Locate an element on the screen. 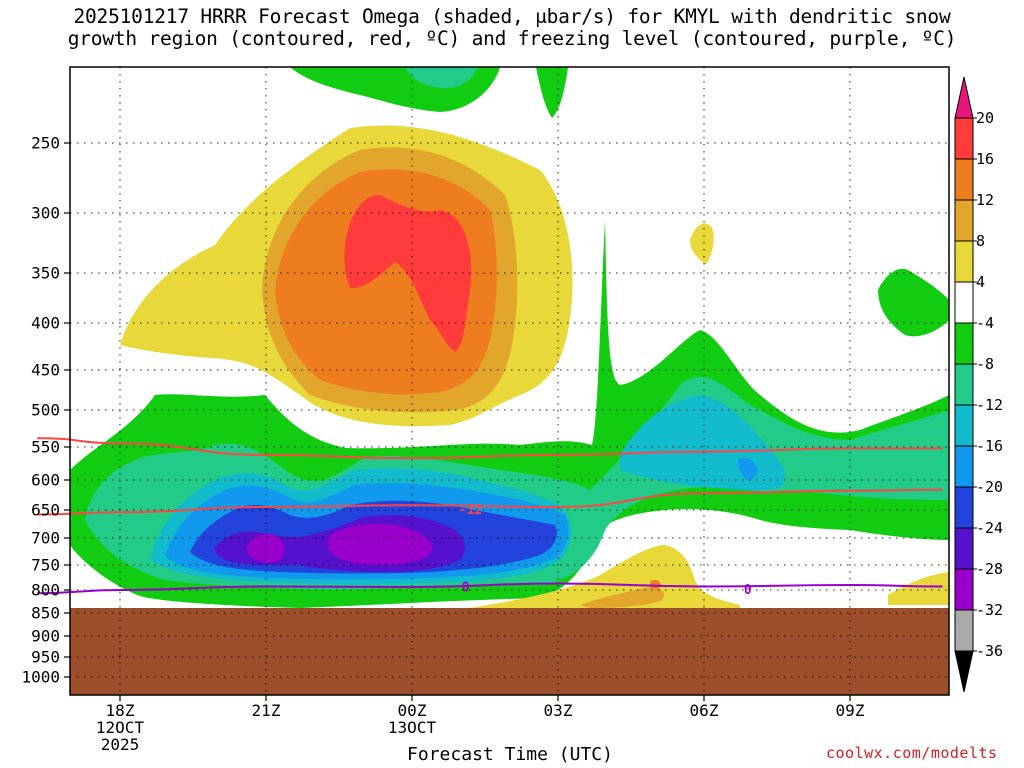 The height and width of the screenshot is (768, 1024). contour-label: -12 is located at coordinates (470, 510).